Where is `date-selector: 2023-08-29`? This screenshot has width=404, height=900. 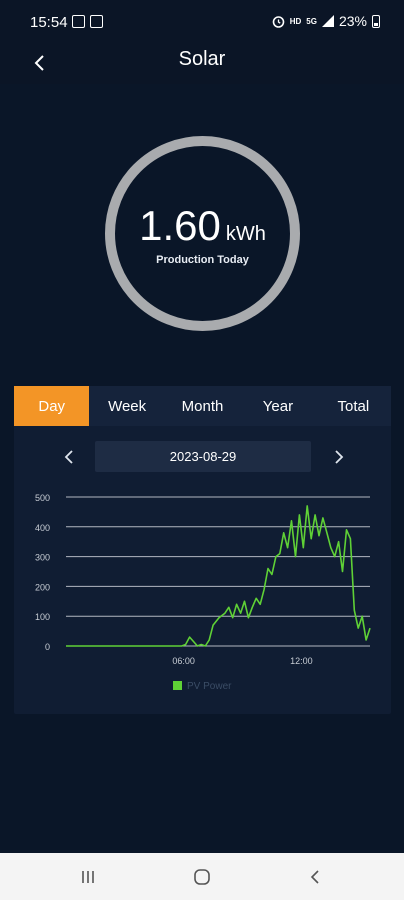 date-selector: 2023-08-29 is located at coordinates (202, 457).